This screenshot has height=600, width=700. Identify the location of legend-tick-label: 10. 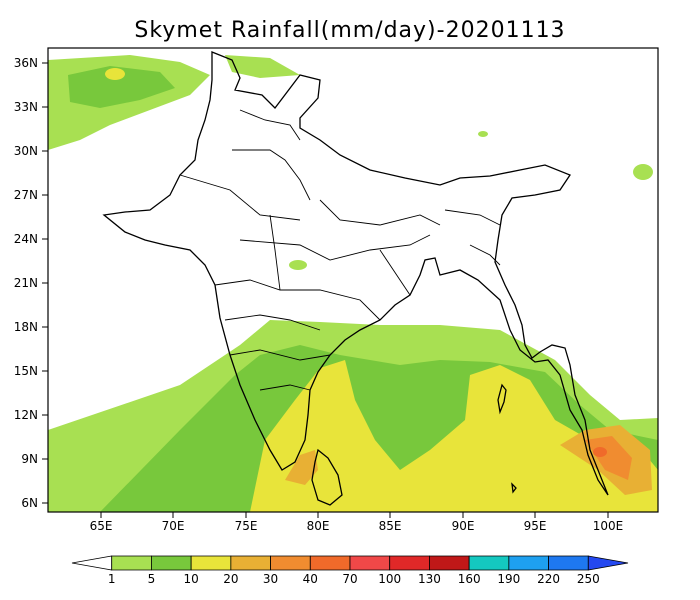
(191, 579).